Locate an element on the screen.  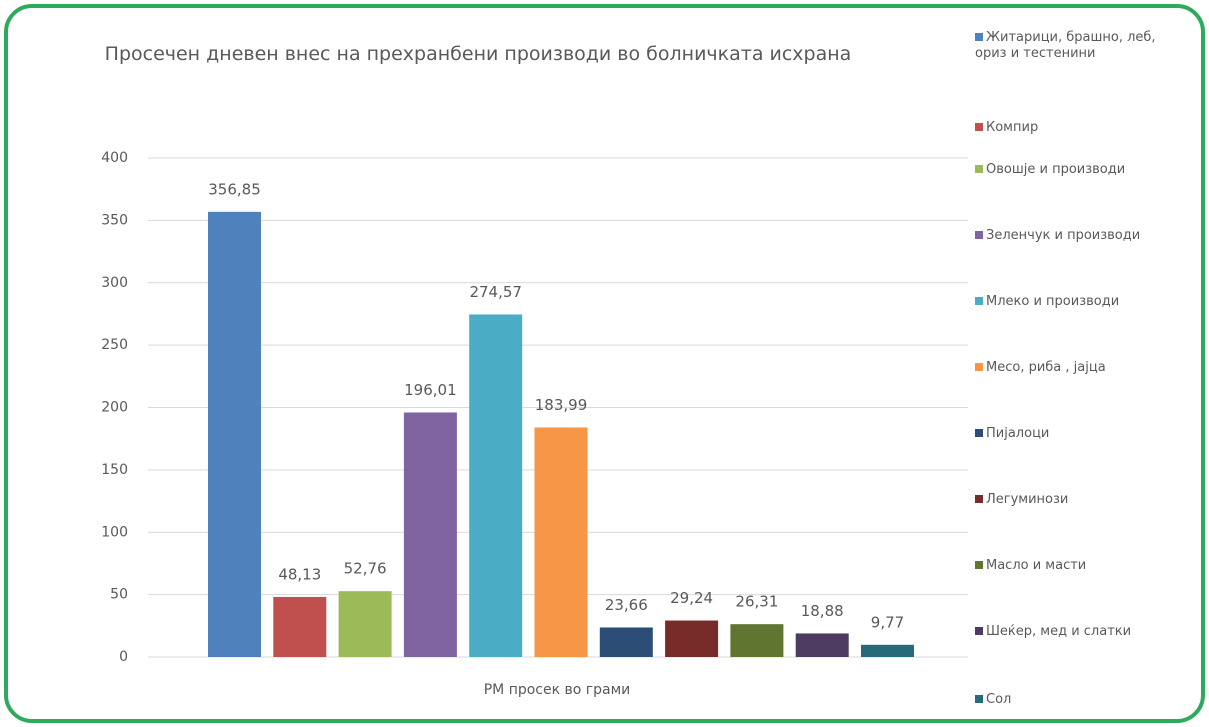
legend-entry: Месо, риба , јајца is located at coordinates (1072, 368).